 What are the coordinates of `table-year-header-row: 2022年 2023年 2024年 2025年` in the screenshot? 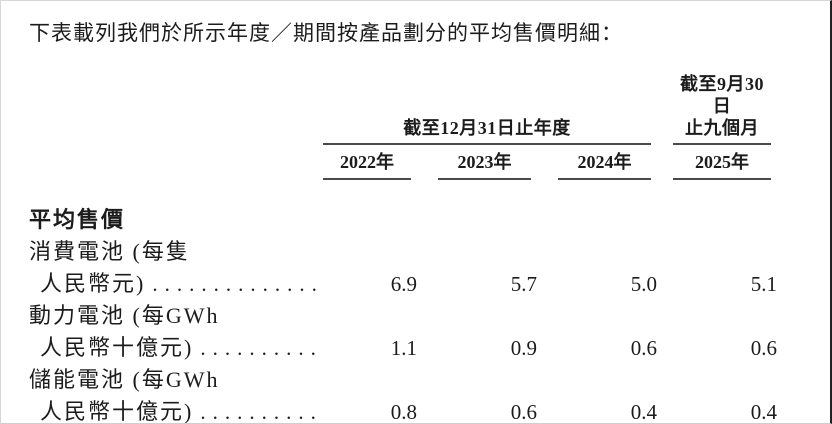 It's located at (400, 166).